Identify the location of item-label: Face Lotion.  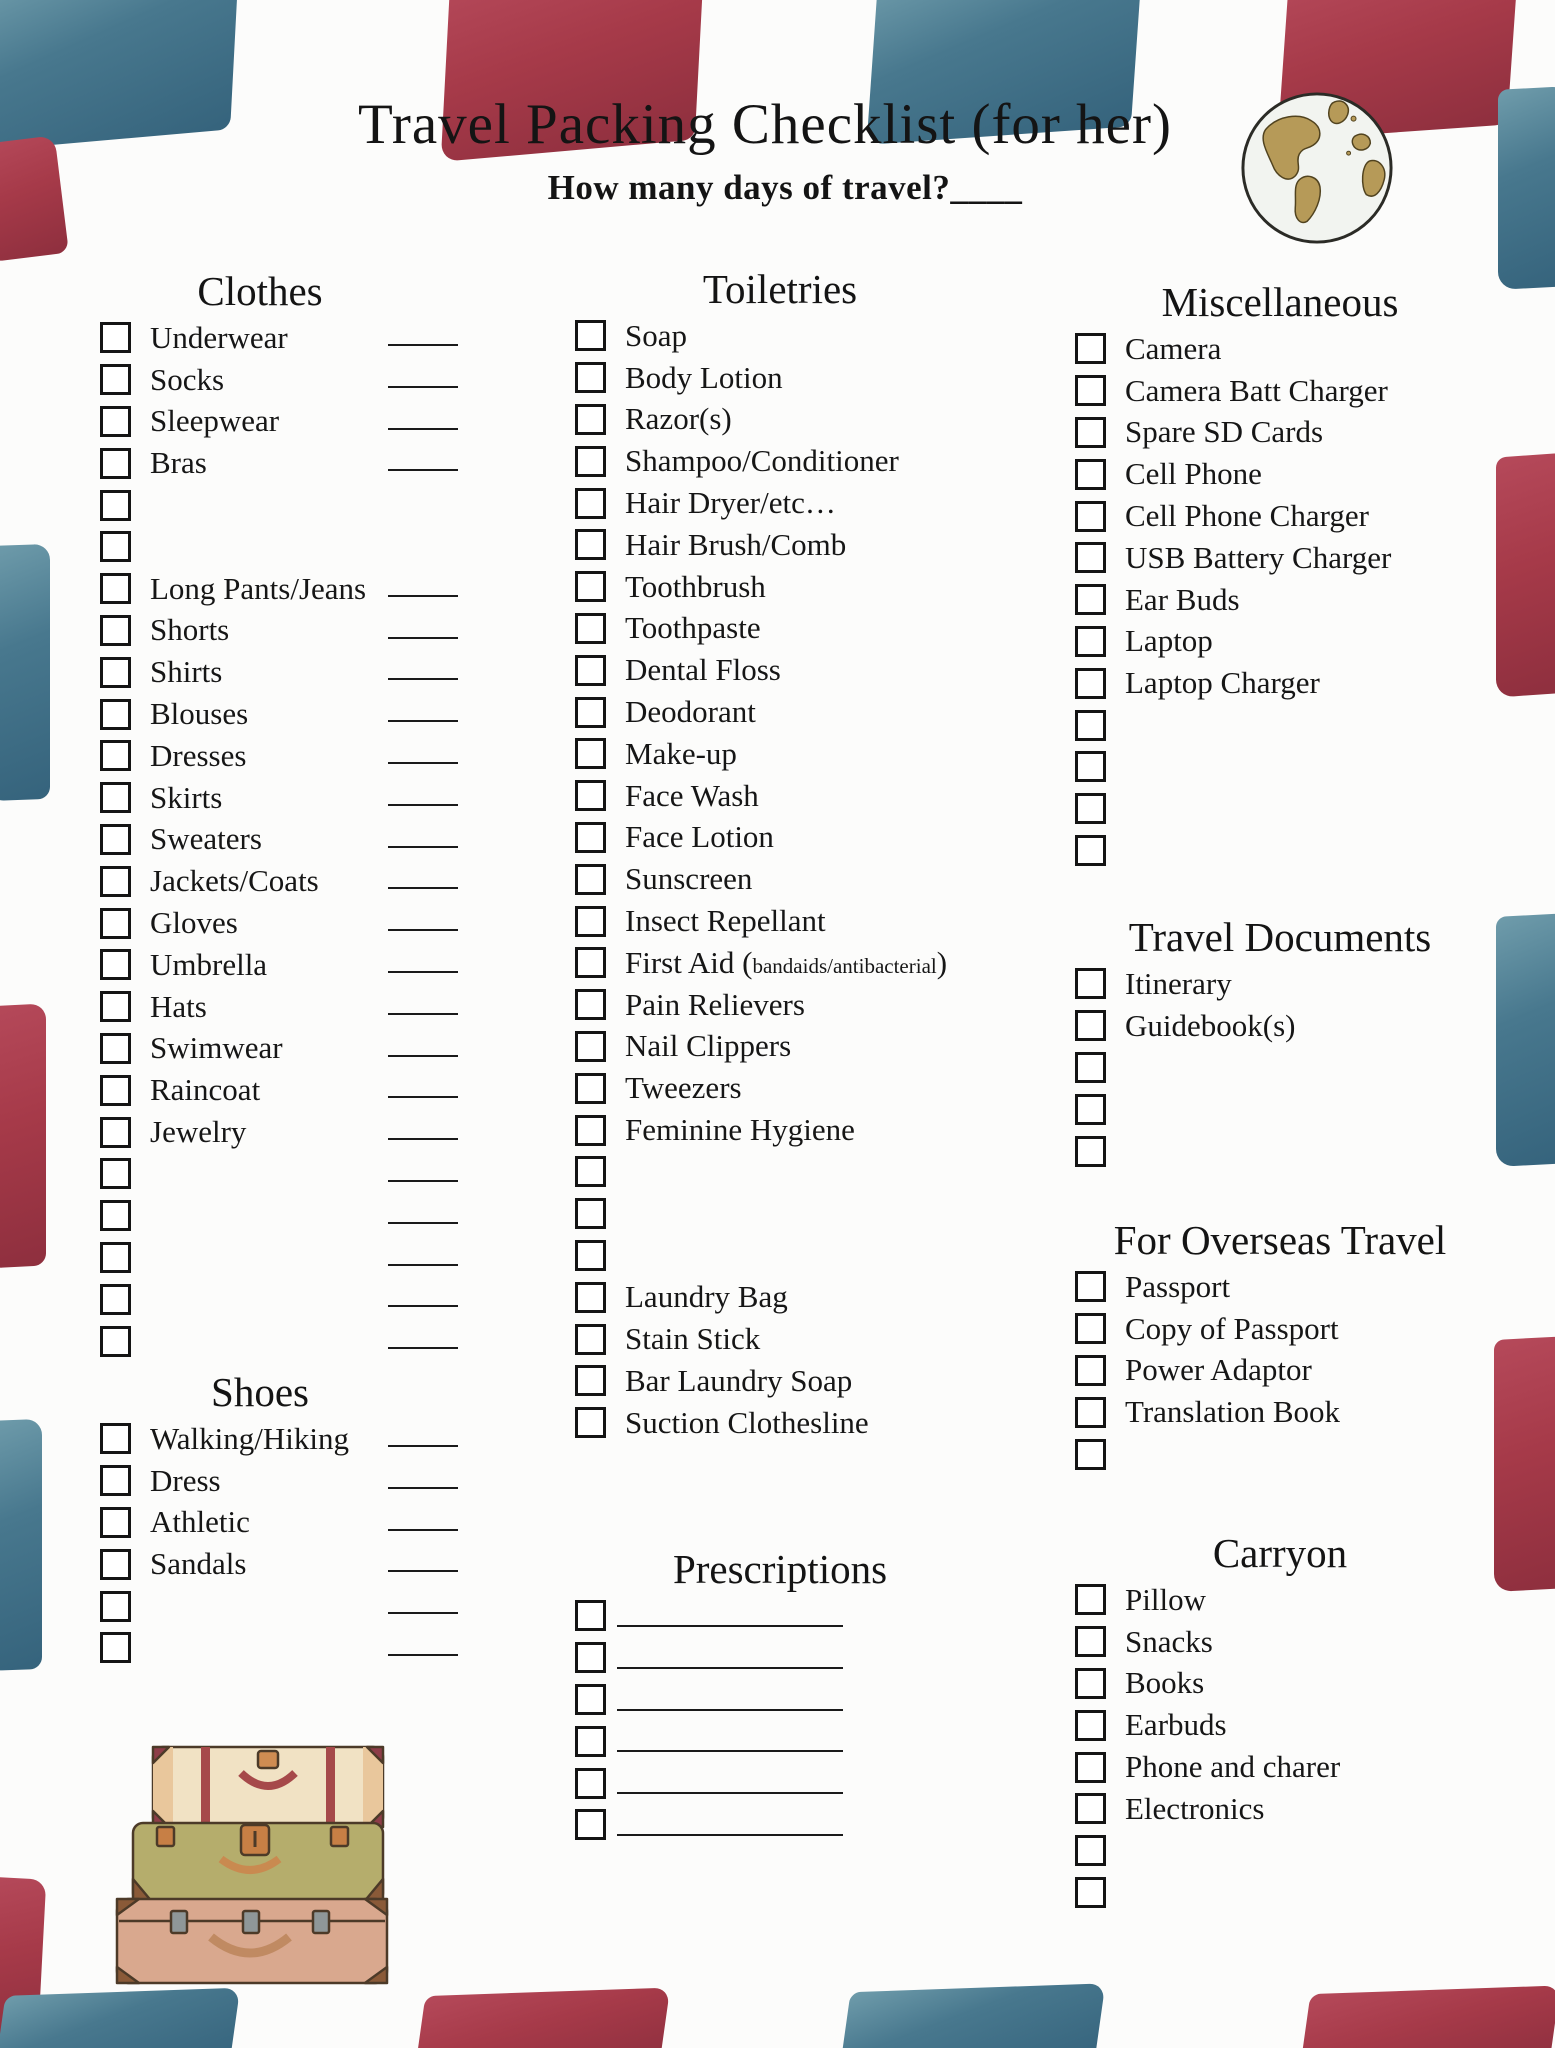
(699, 837).